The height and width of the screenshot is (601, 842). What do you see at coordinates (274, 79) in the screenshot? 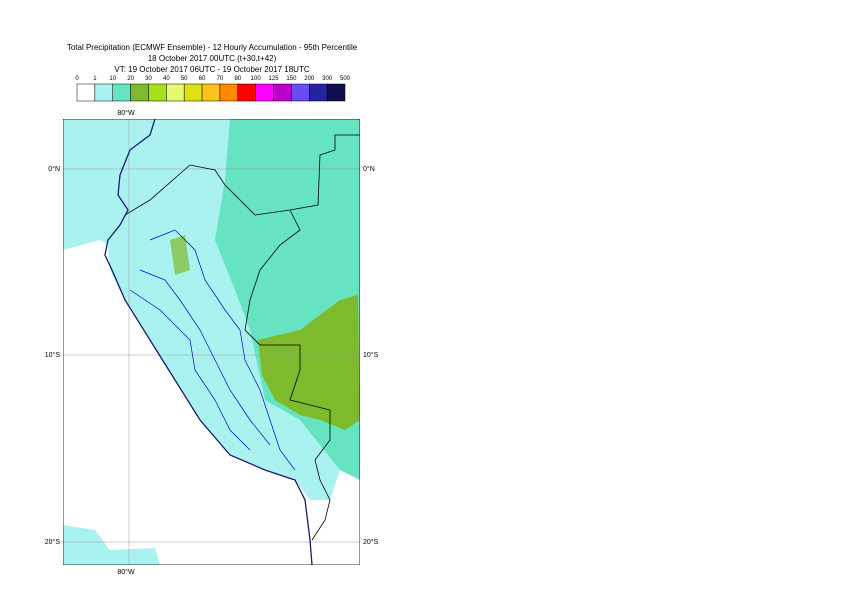
I see `legend-label: 125` at bounding box center [274, 79].